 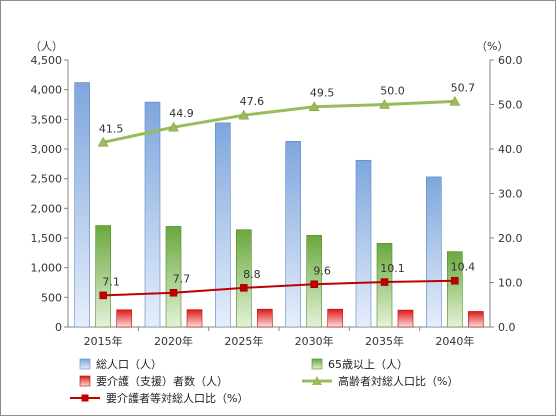 What do you see at coordinates (111, 128) in the screenshot?
I see `data-label-elderly-ratio: 41.5` at bounding box center [111, 128].